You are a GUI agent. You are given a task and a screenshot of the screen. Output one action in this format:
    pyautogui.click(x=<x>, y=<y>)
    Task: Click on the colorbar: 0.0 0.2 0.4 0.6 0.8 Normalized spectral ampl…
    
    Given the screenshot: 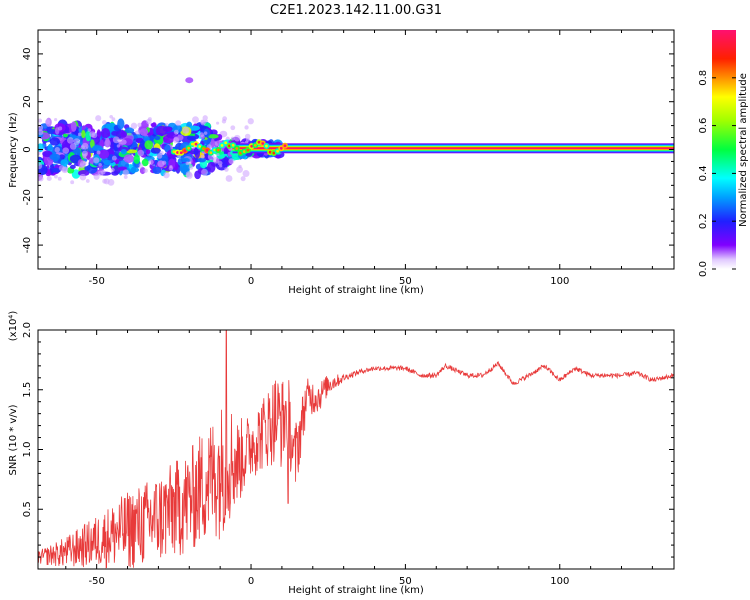 What is the action you would take?
    pyautogui.click(x=723, y=153)
    